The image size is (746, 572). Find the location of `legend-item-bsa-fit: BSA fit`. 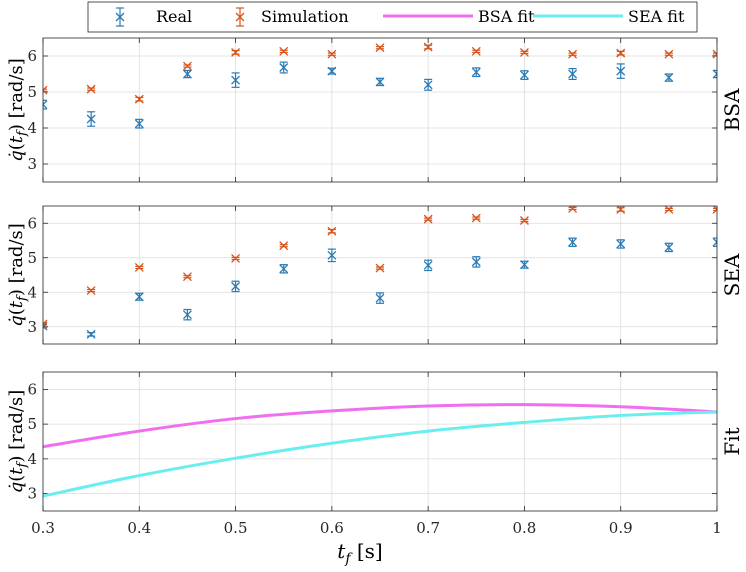

legend-item-bsa-fit: BSA fit is located at coordinates (459, 16).